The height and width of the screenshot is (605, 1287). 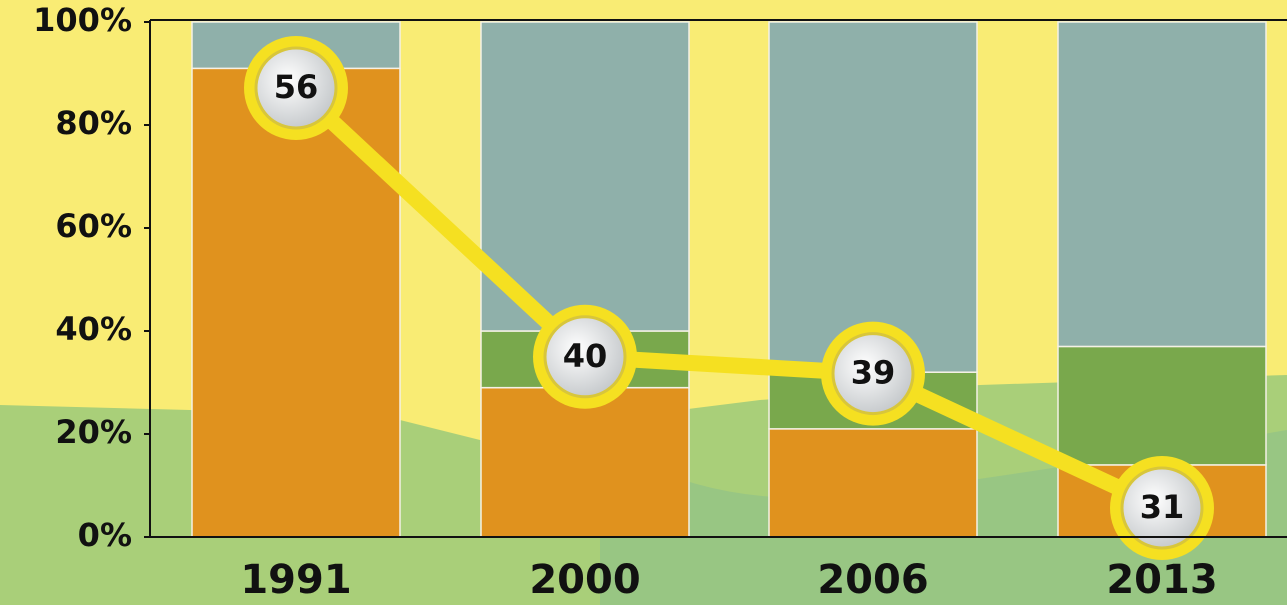 I want to click on y-tick-label: 40%, so click(x=93, y=329).